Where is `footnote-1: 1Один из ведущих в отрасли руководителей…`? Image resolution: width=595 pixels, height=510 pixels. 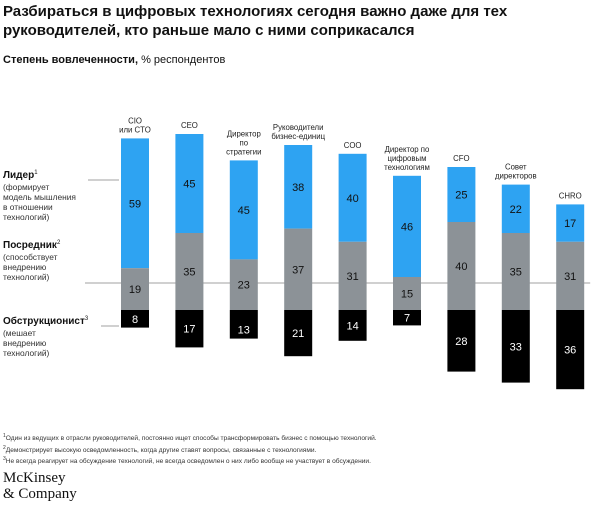 footnote-1: 1Один из ведущих в отрасли руководителей… is located at coordinates (190, 438).